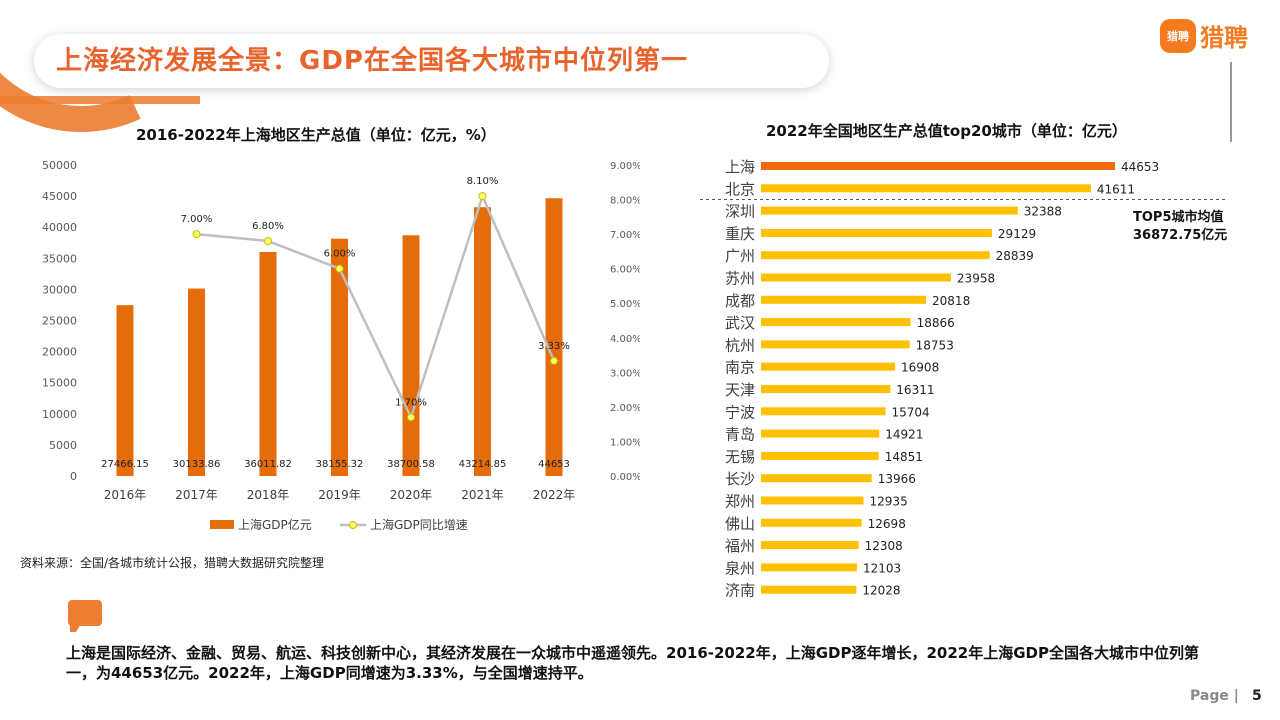 This screenshot has width=1280, height=720. I want to click on city-label: 重庆, so click(740, 234).